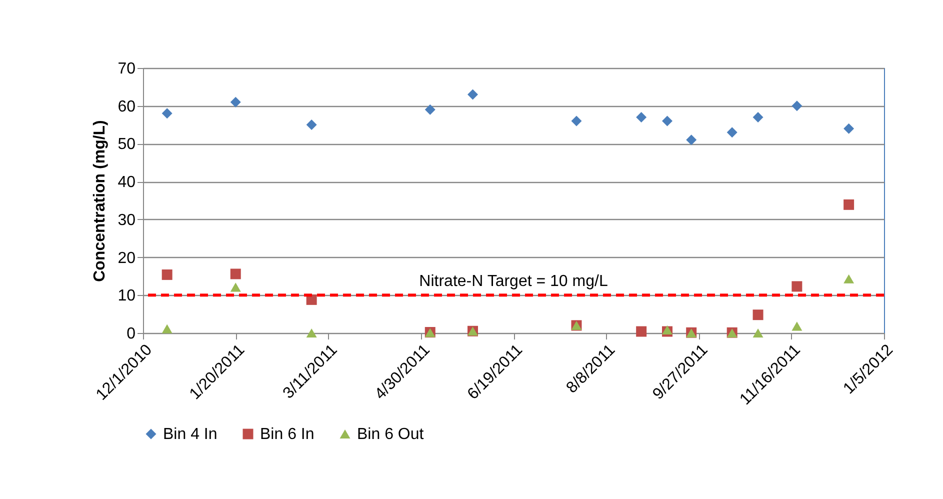 The image size is (943, 499). I want to click on y-tick-label: 20, so click(127, 258).